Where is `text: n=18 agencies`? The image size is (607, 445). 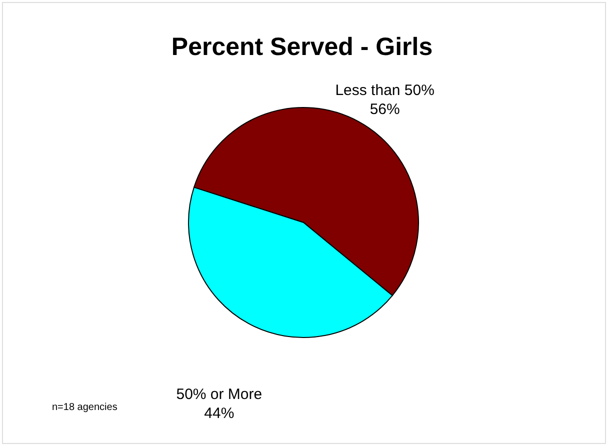 text: n=18 agencies is located at coordinates (85, 407).